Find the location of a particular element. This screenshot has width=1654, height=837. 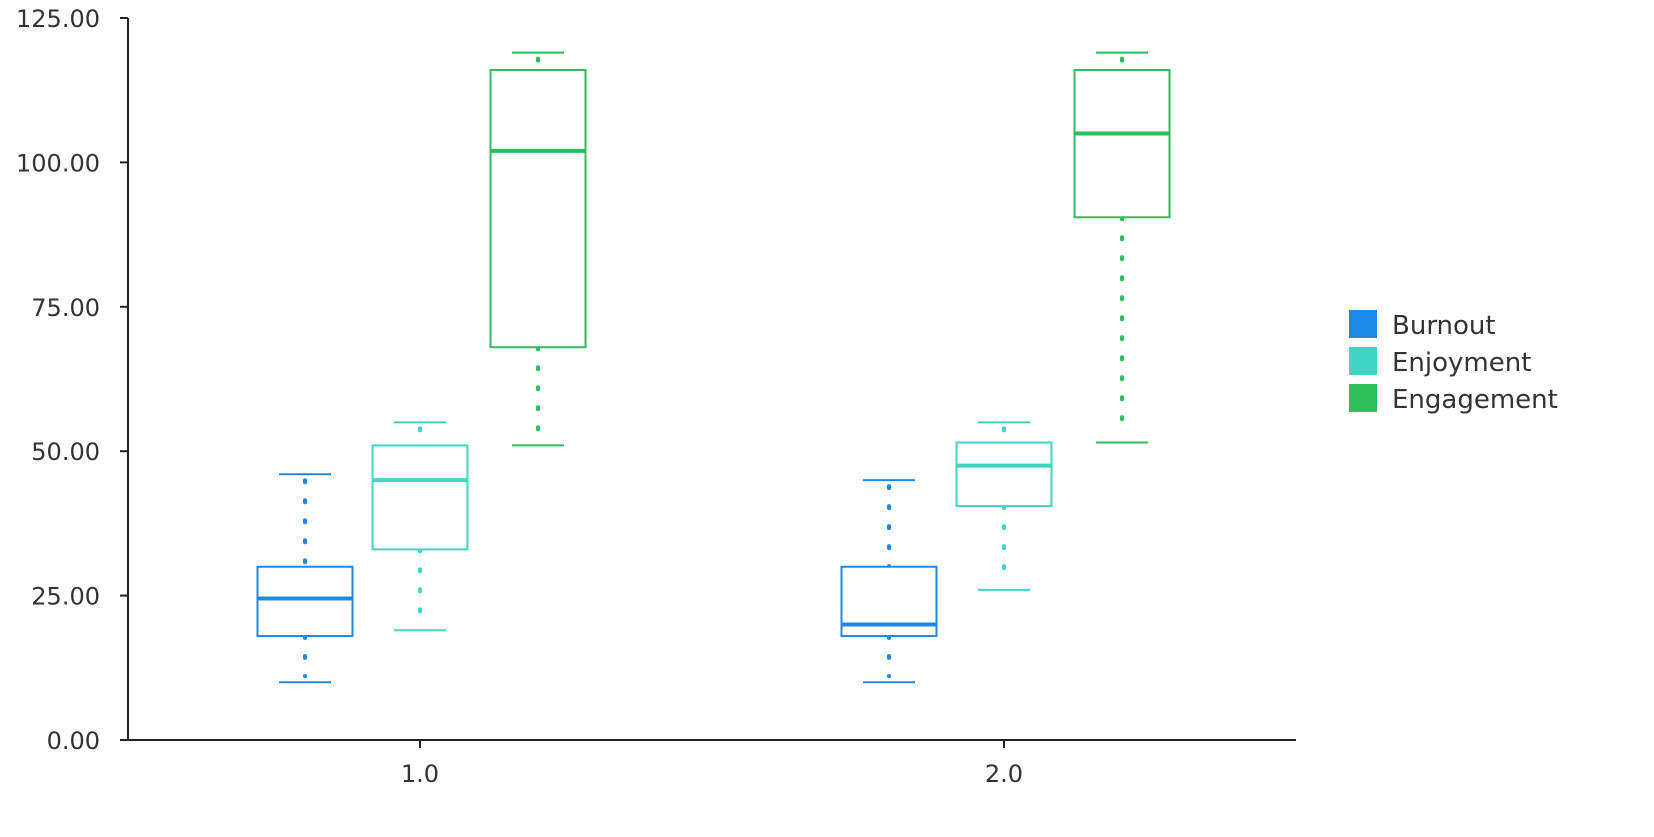

series-enjoyment is located at coordinates (712, 526).